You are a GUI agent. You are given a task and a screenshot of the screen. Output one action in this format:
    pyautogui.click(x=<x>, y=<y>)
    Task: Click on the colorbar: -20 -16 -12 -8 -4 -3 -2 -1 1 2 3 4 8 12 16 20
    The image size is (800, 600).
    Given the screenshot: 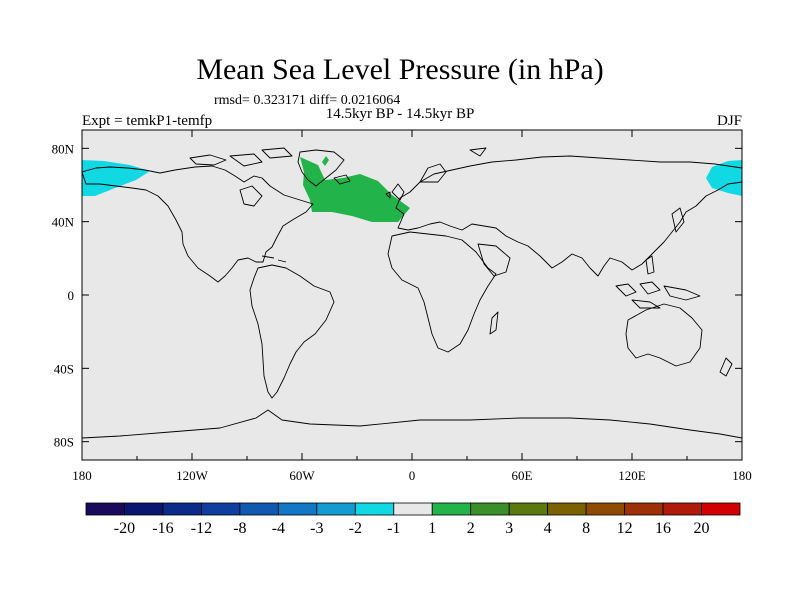 What is the action you would take?
    pyautogui.click(x=413, y=519)
    